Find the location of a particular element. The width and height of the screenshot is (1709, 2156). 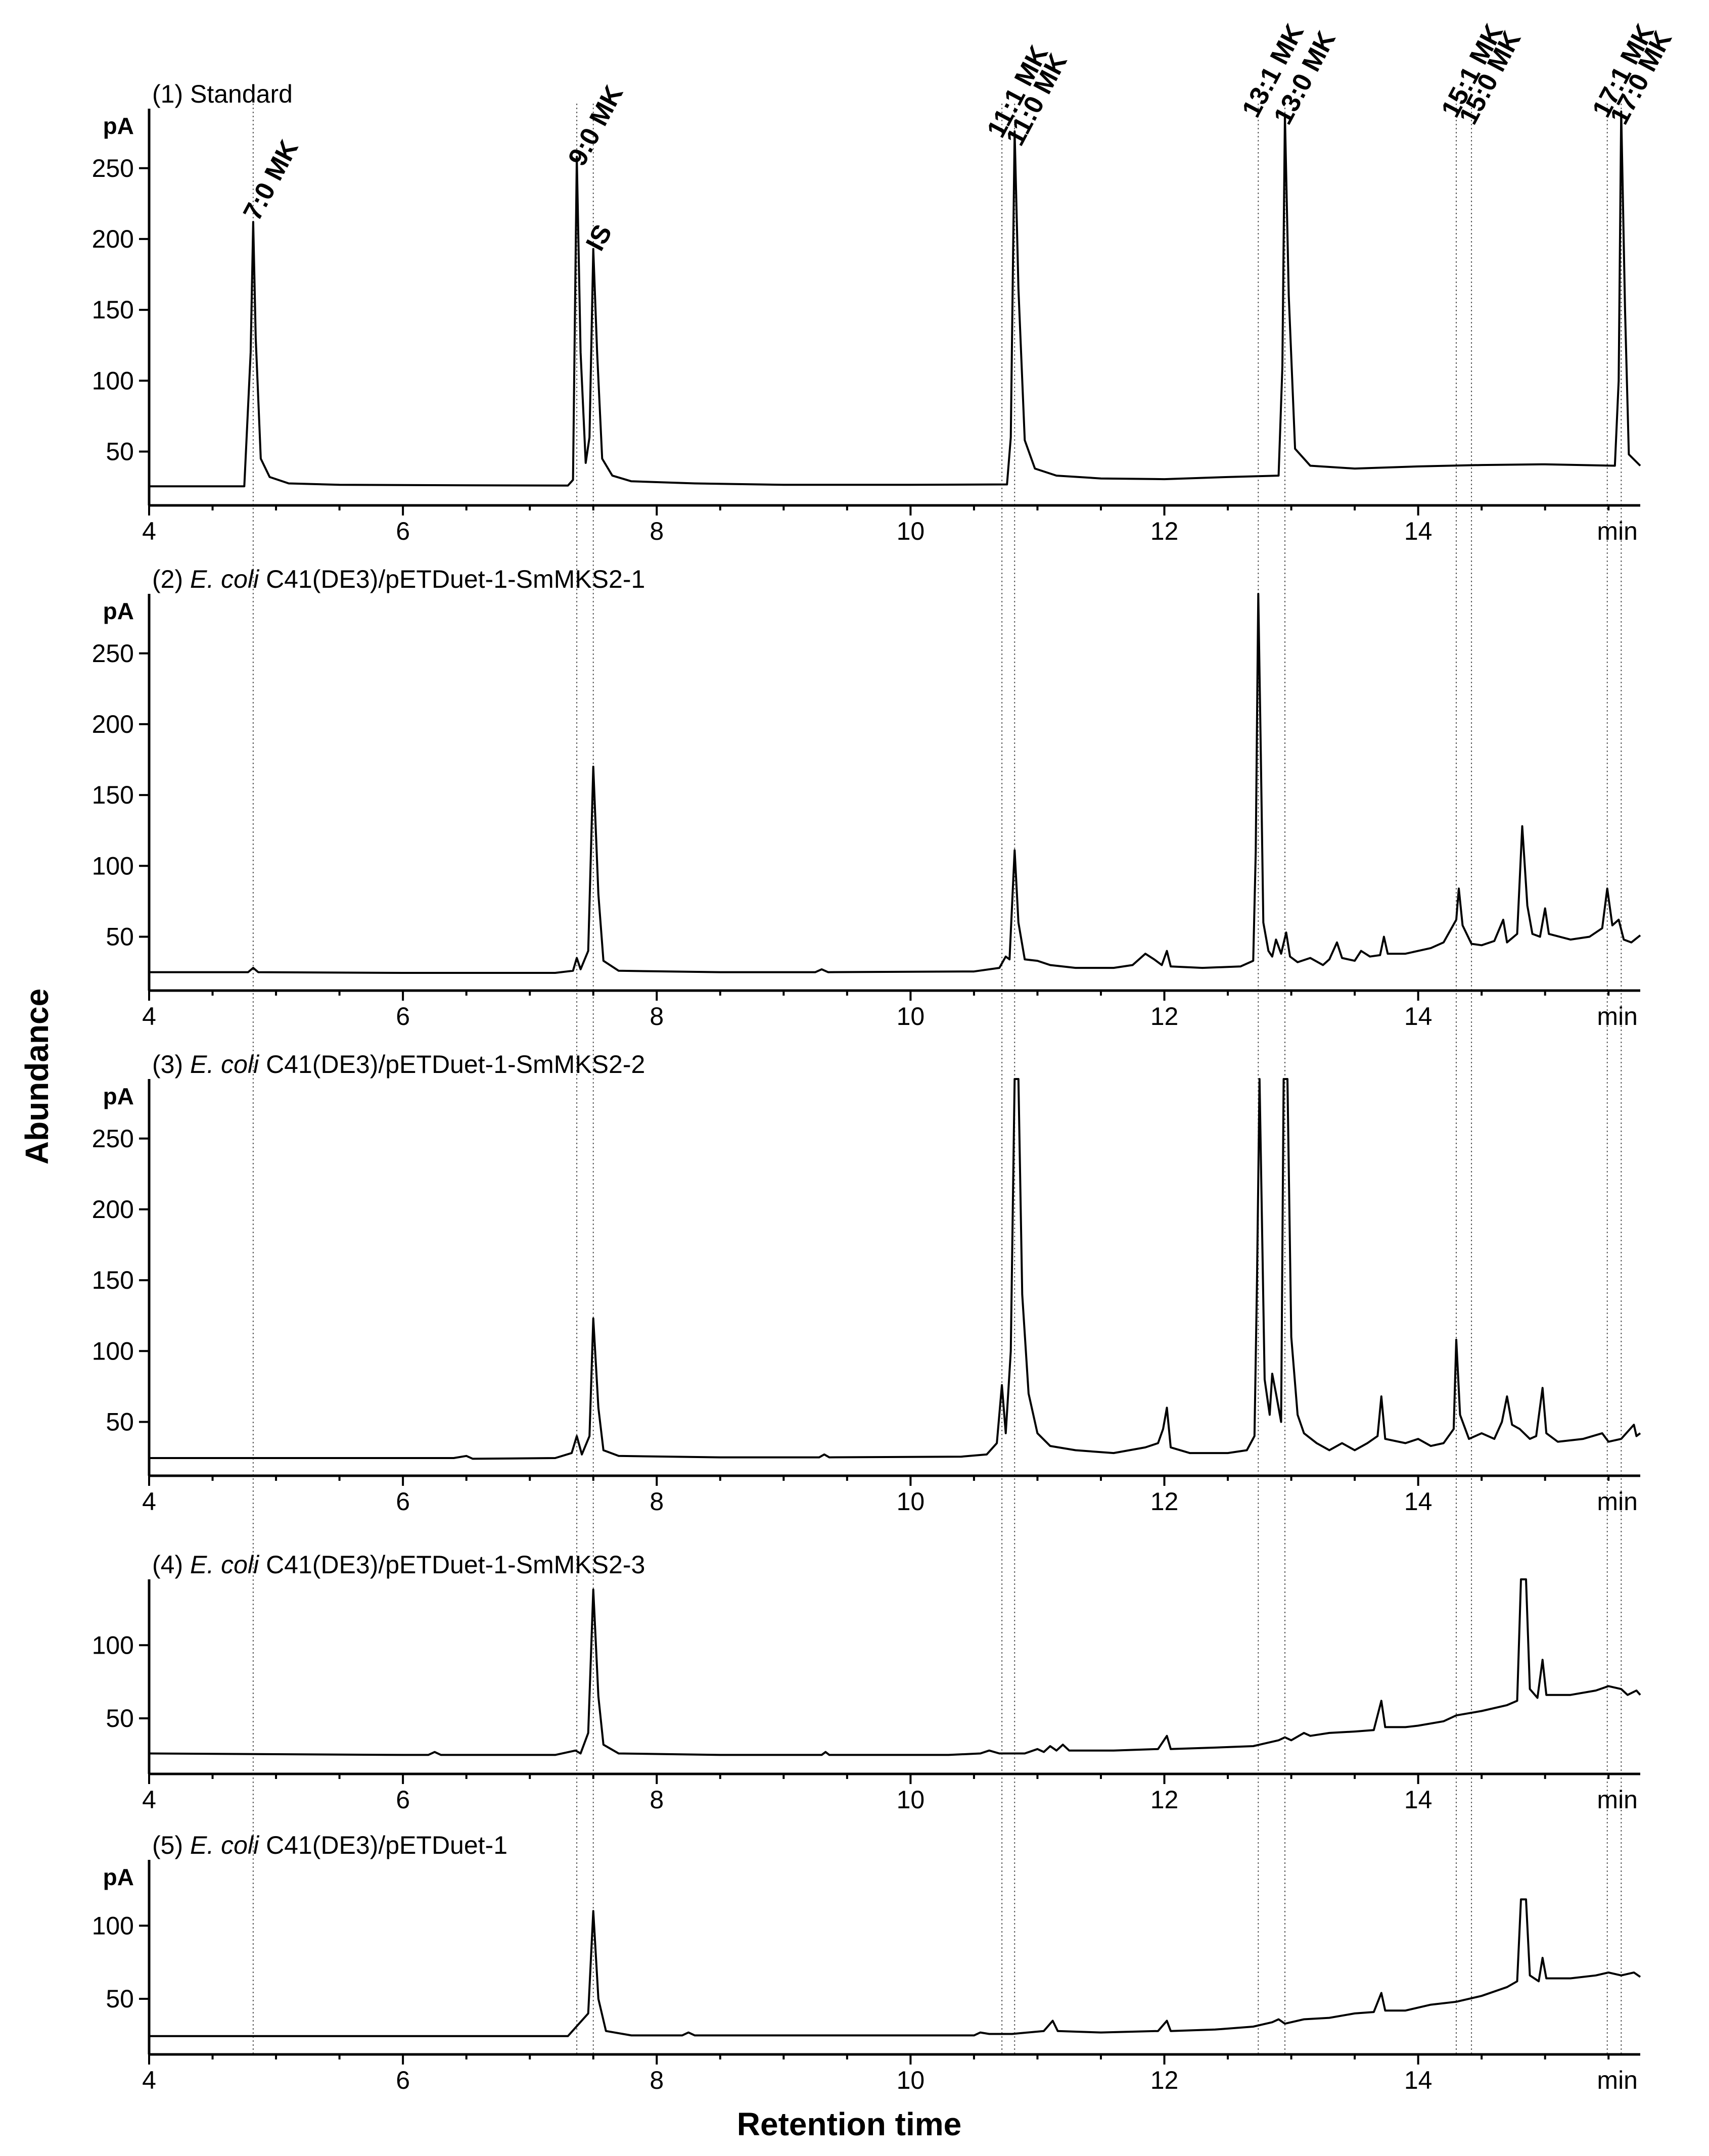

panel-title: (2) E. coli C41(DE3)/pETDuet-1-SmMKS2-1 is located at coordinates (399, 579).